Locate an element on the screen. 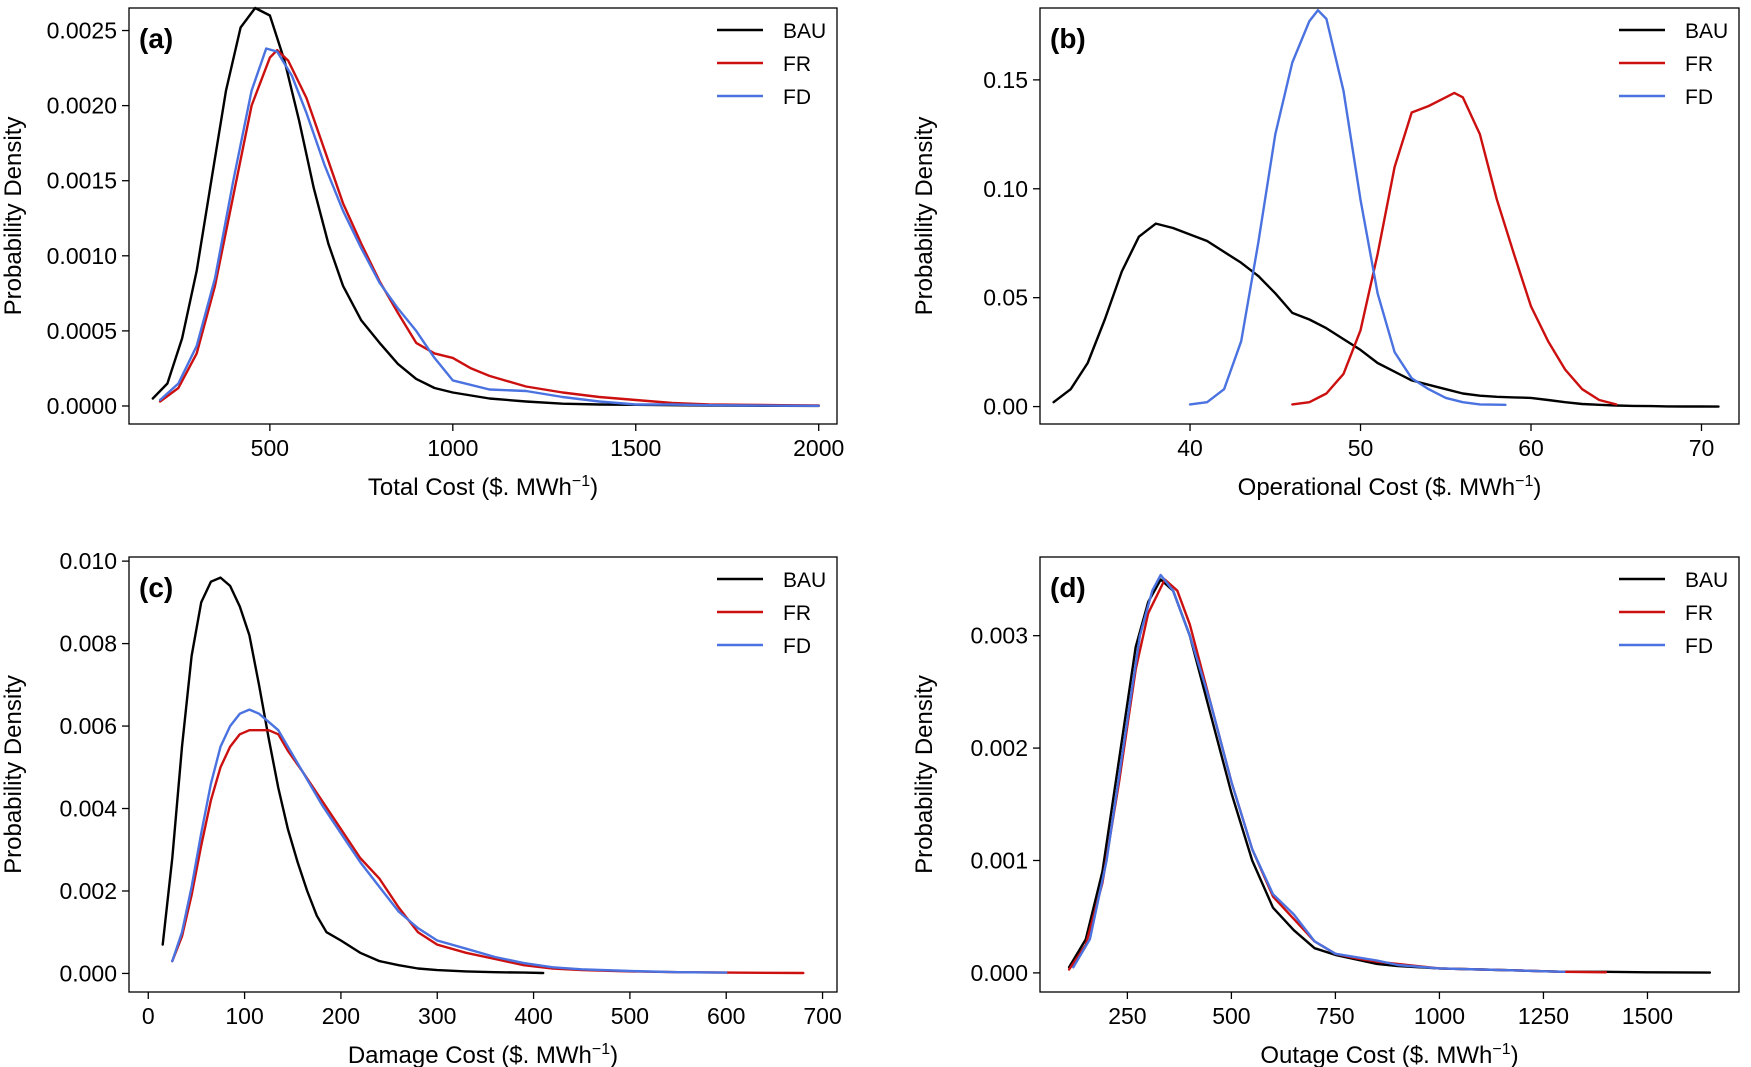 The height and width of the screenshot is (1067, 1751). x-tick-label: 50 is located at coordinates (1361, 448).